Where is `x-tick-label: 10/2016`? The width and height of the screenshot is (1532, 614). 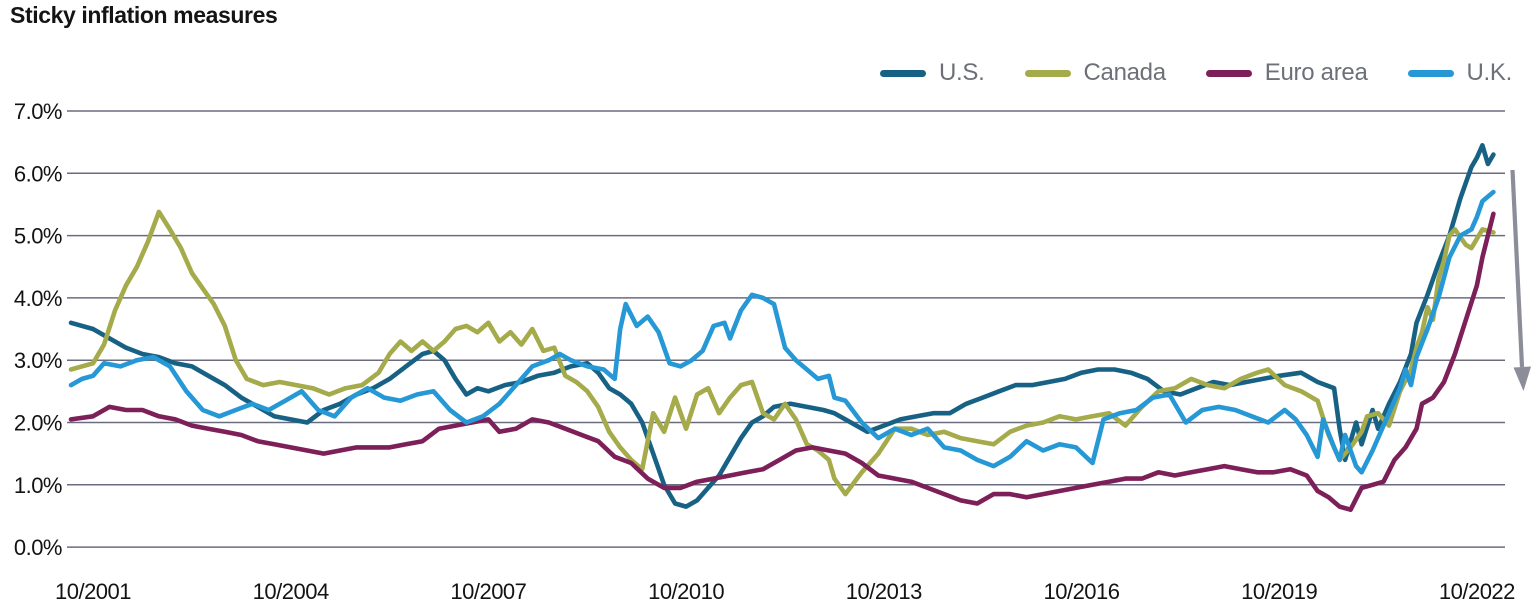
x-tick-label: 10/2016 is located at coordinates (1081, 591).